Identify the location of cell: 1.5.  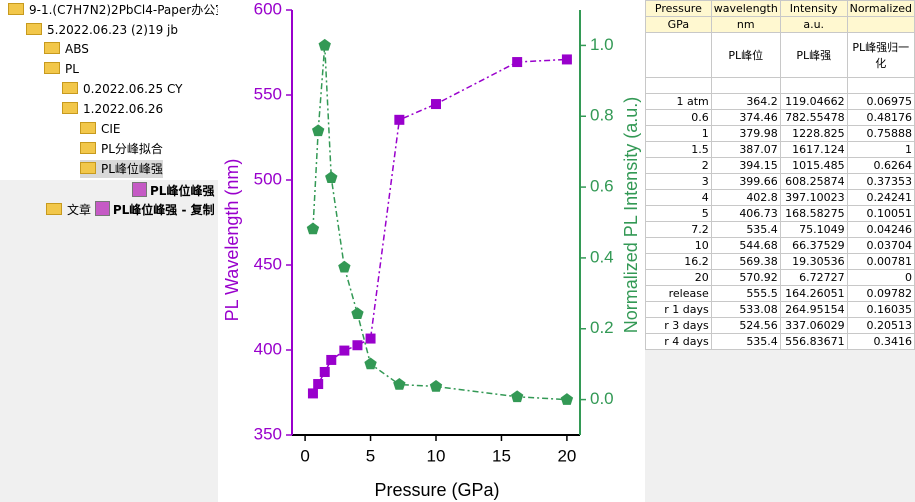
(678, 149).